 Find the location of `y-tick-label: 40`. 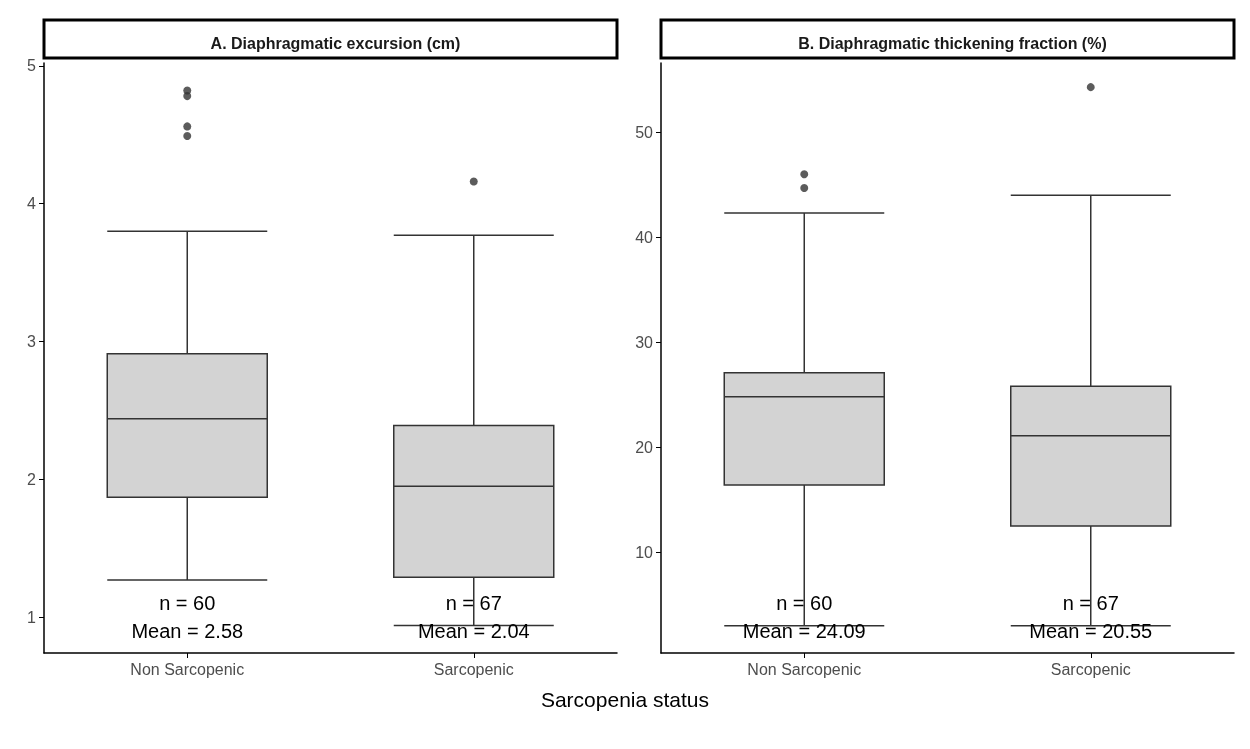

y-tick-label: 40 is located at coordinates (644, 237).